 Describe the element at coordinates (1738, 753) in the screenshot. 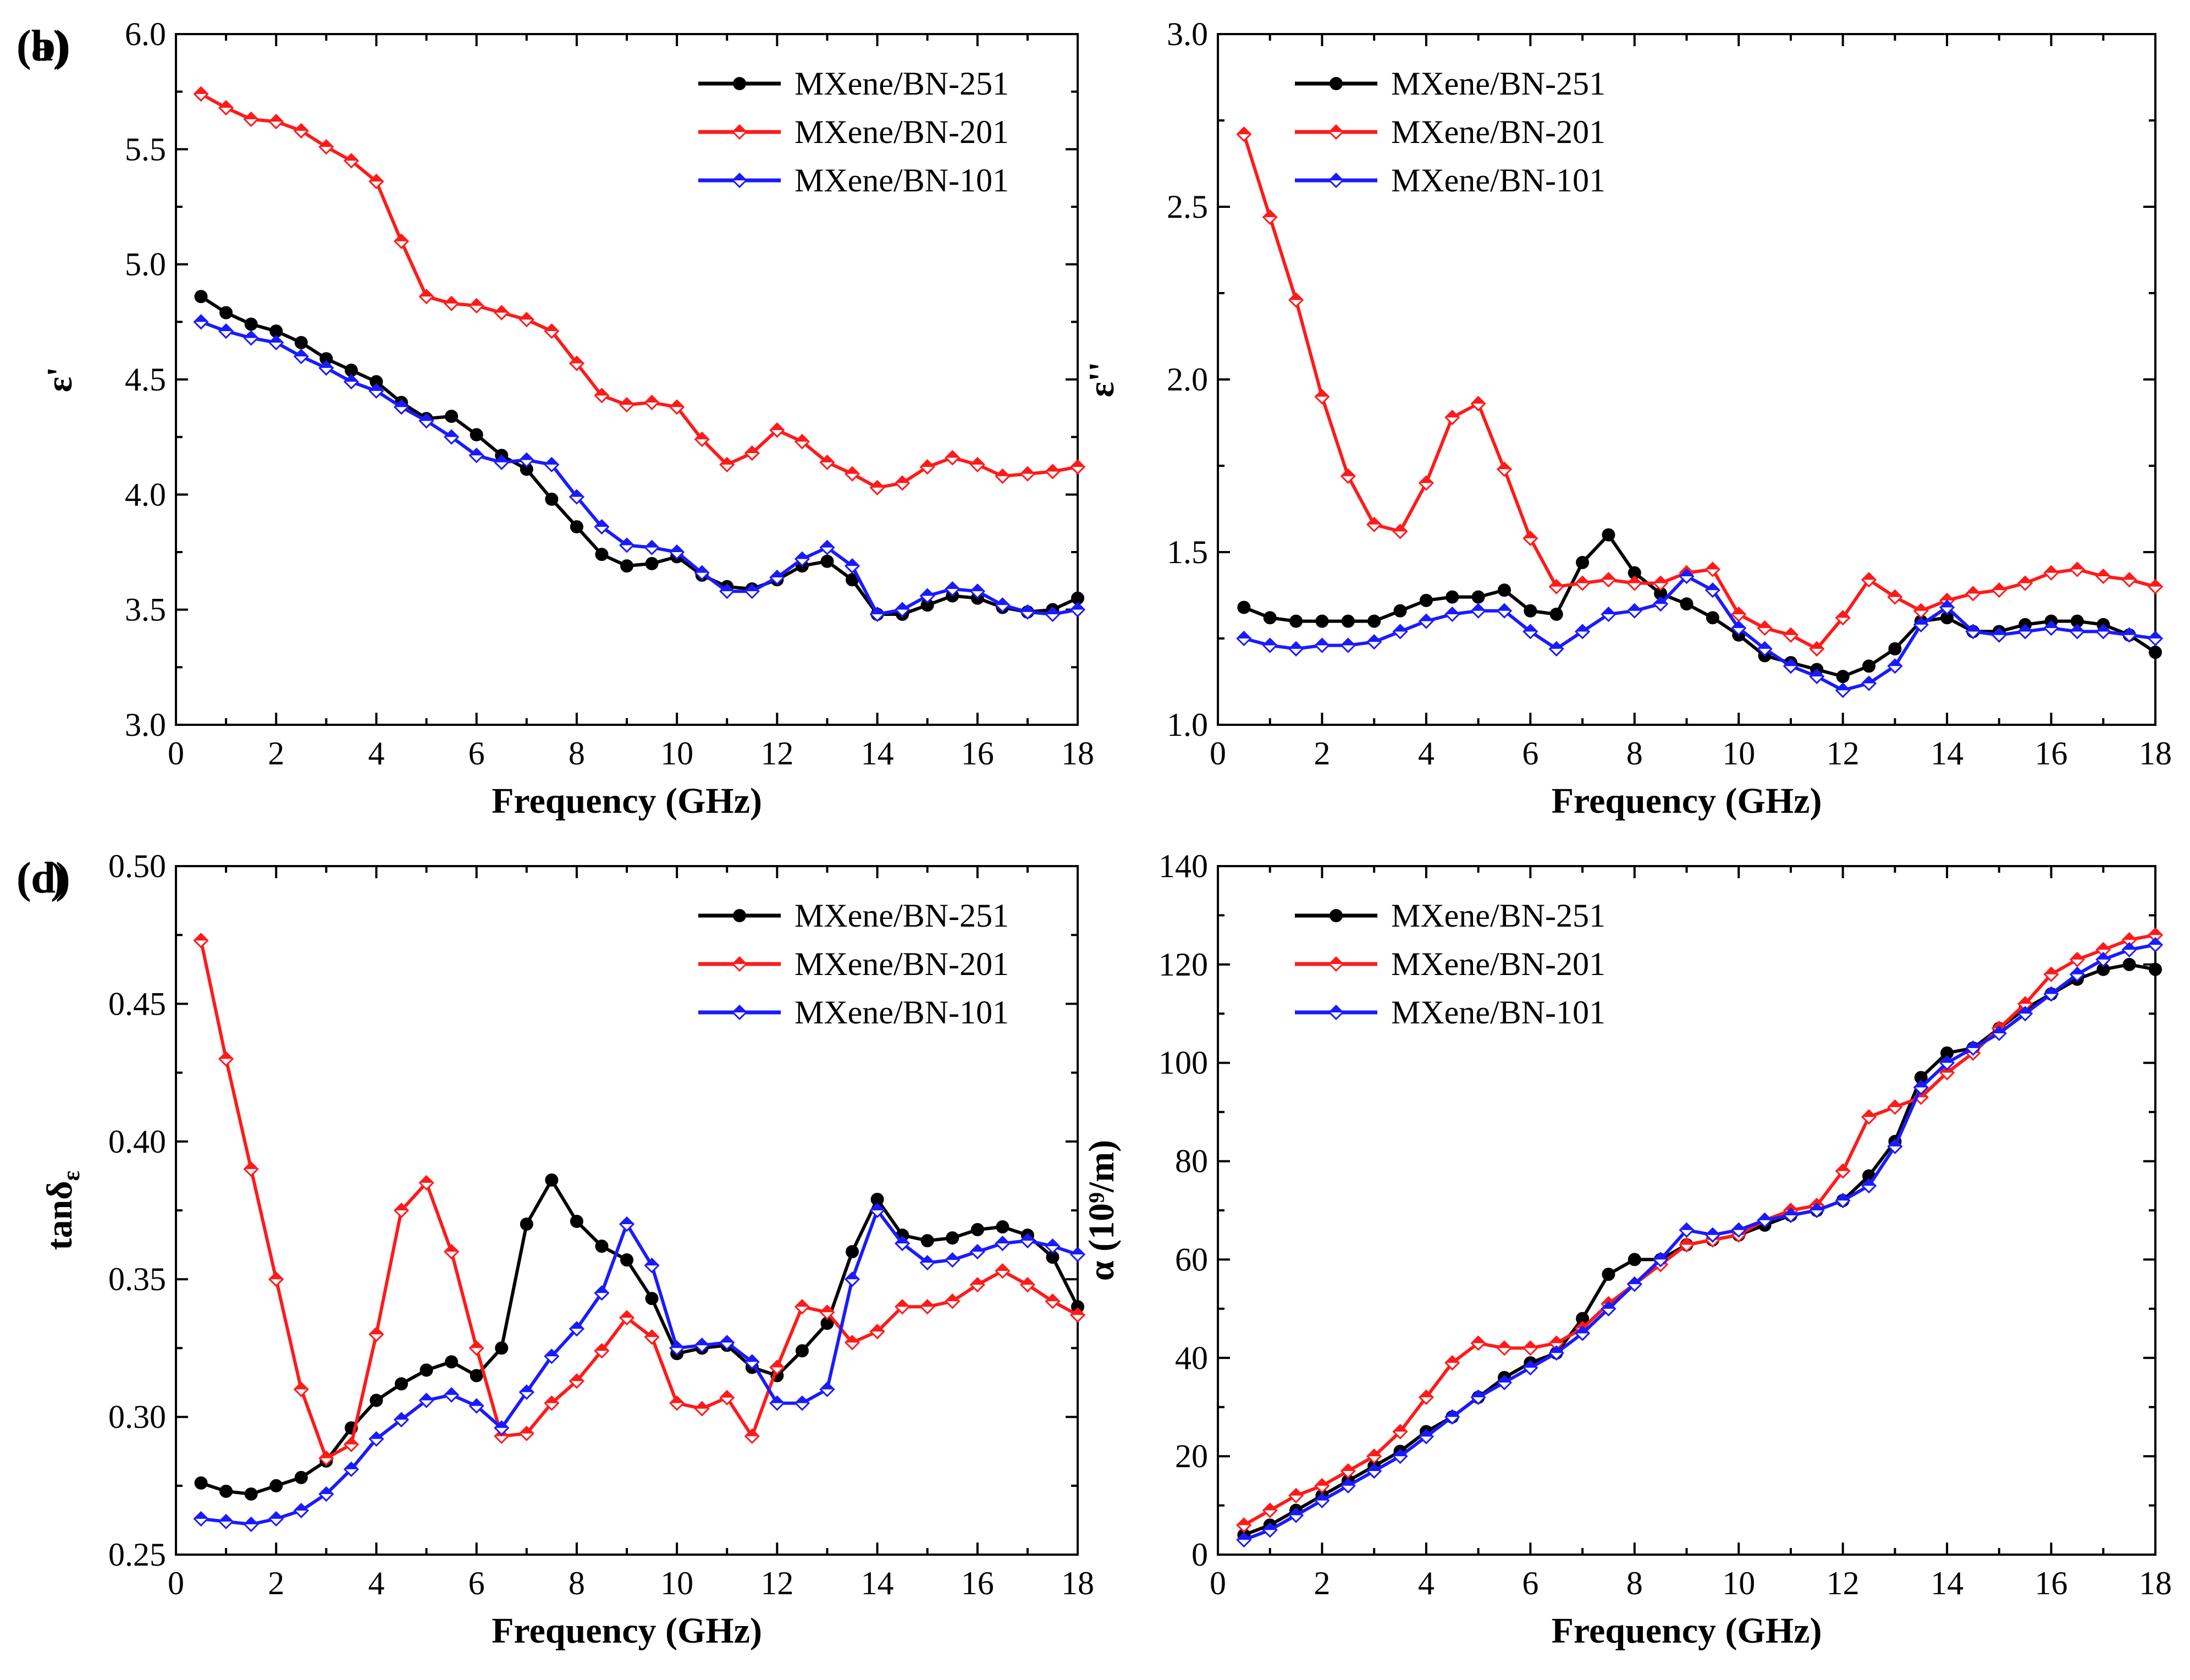

I see `x-tick-label: 10` at that location.